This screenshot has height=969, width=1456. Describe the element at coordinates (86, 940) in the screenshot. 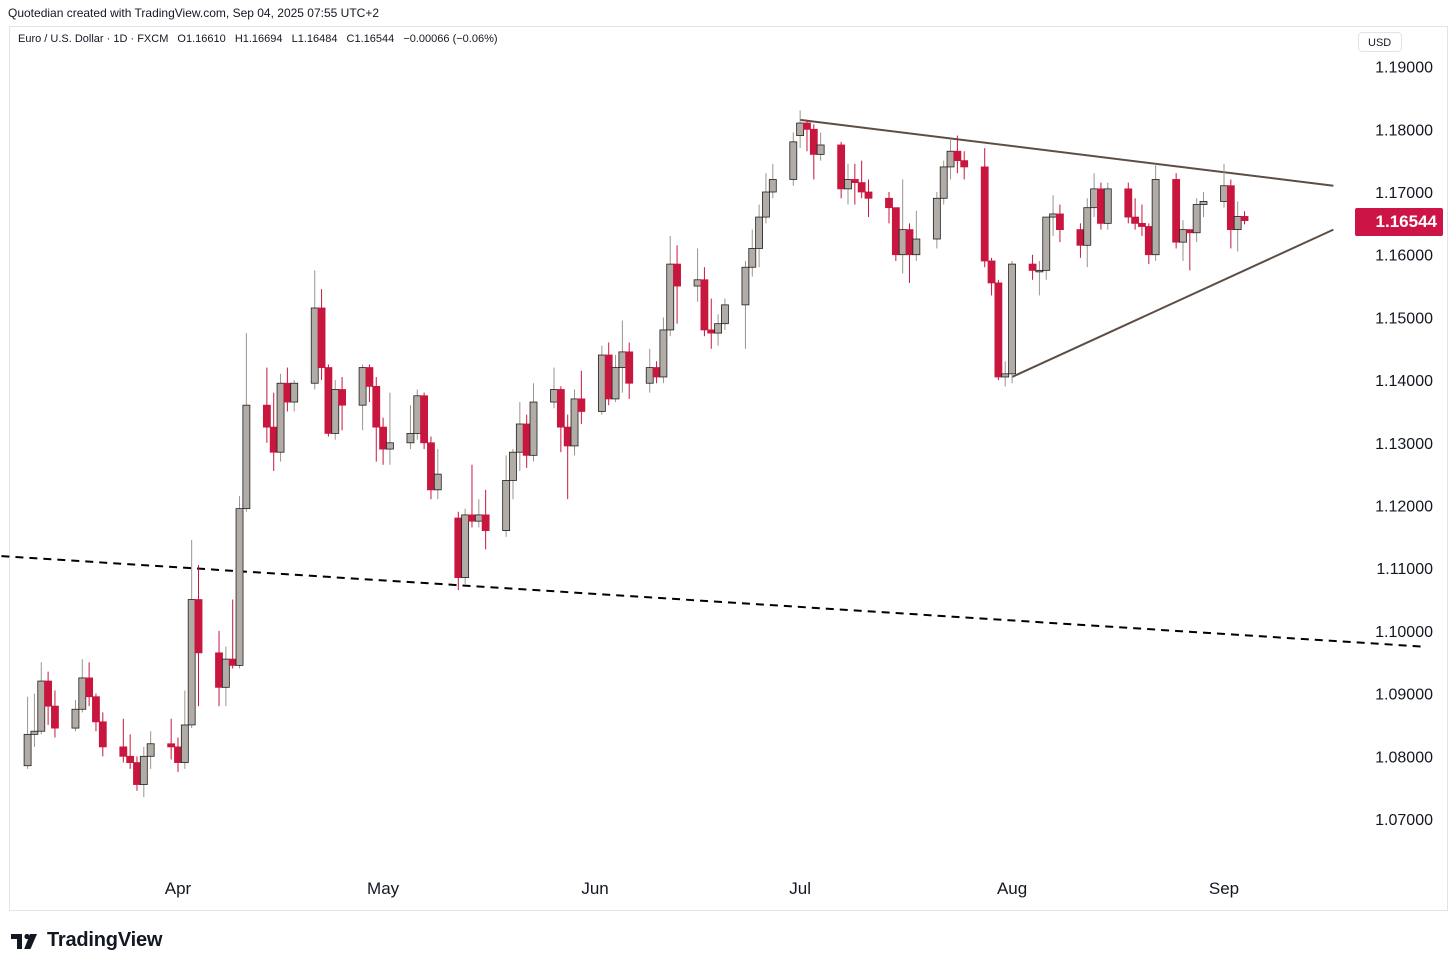

I see `tradingview-brand: TradingView` at that location.